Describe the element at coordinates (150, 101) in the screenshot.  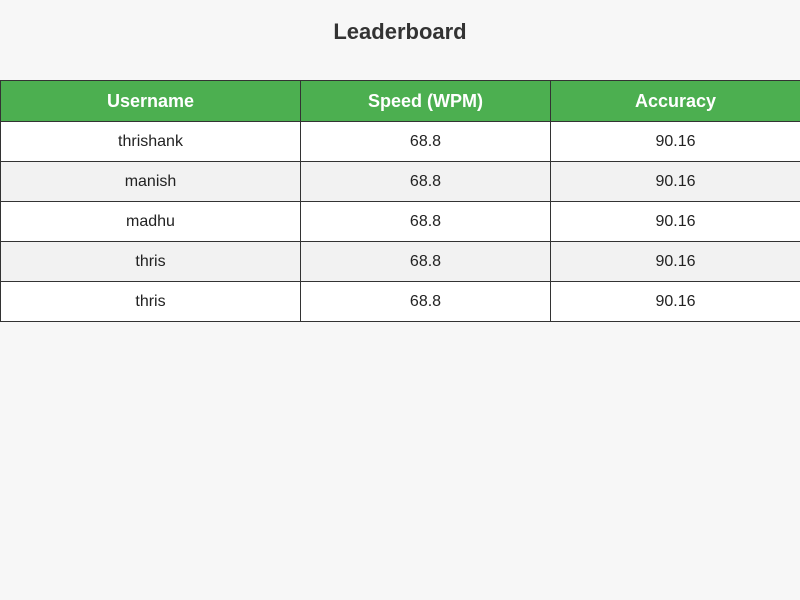
I see `column-header-username: Username` at that location.